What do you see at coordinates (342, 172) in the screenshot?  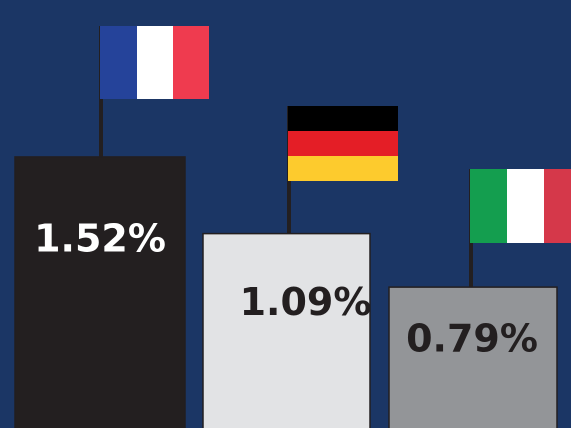 I see `flag-germany` at bounding box center [342, 172].